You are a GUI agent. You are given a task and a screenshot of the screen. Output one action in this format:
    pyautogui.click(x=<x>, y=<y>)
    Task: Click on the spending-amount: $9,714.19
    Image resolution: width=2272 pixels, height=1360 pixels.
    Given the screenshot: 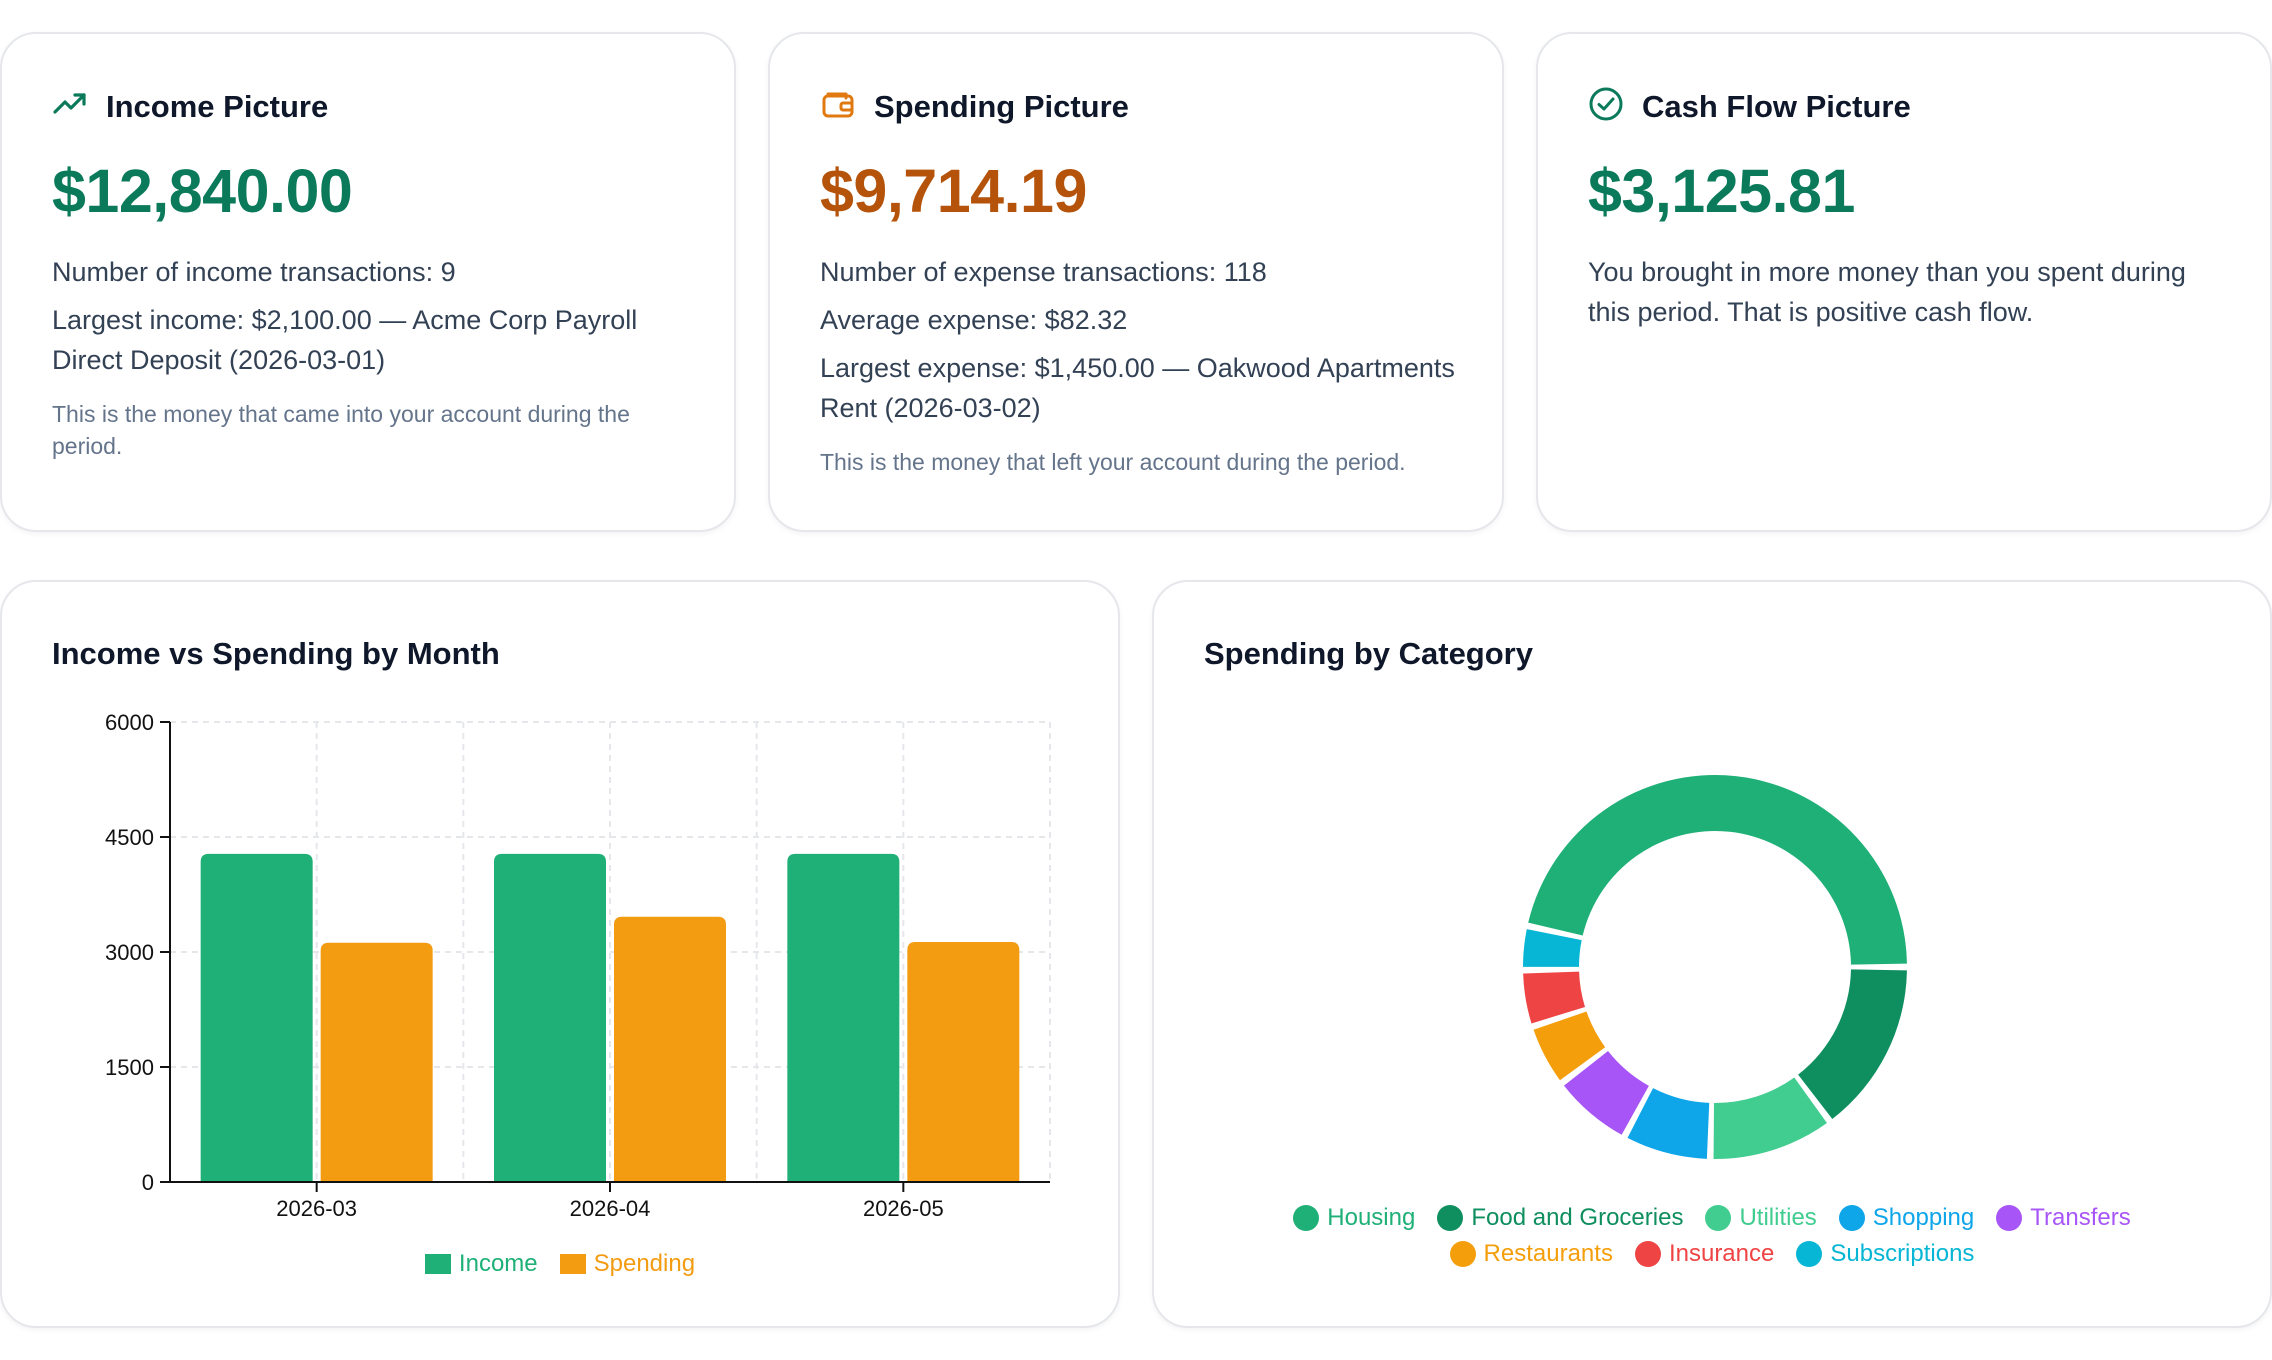 What is the action you would take?
    pyautogui.click(x=953, y=191)
    